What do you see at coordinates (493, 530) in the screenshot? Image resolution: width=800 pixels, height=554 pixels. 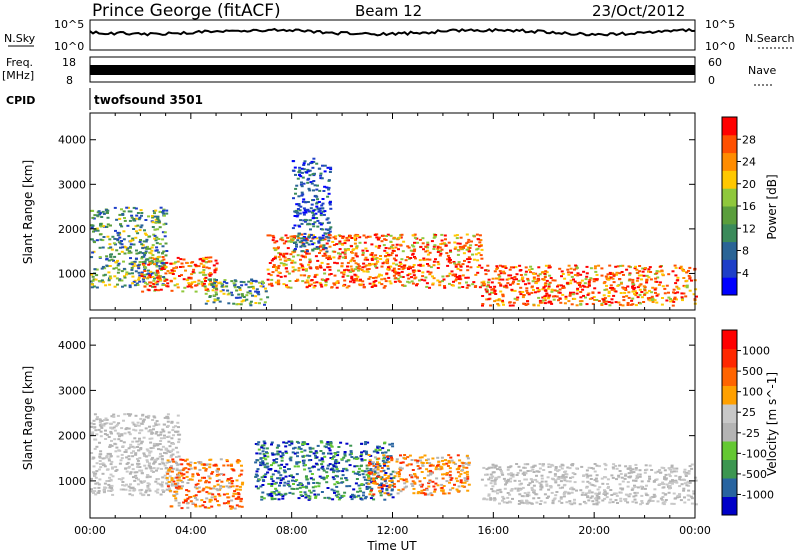 I see `x-tick-label: 16:00` at bounding box center [493, 530].